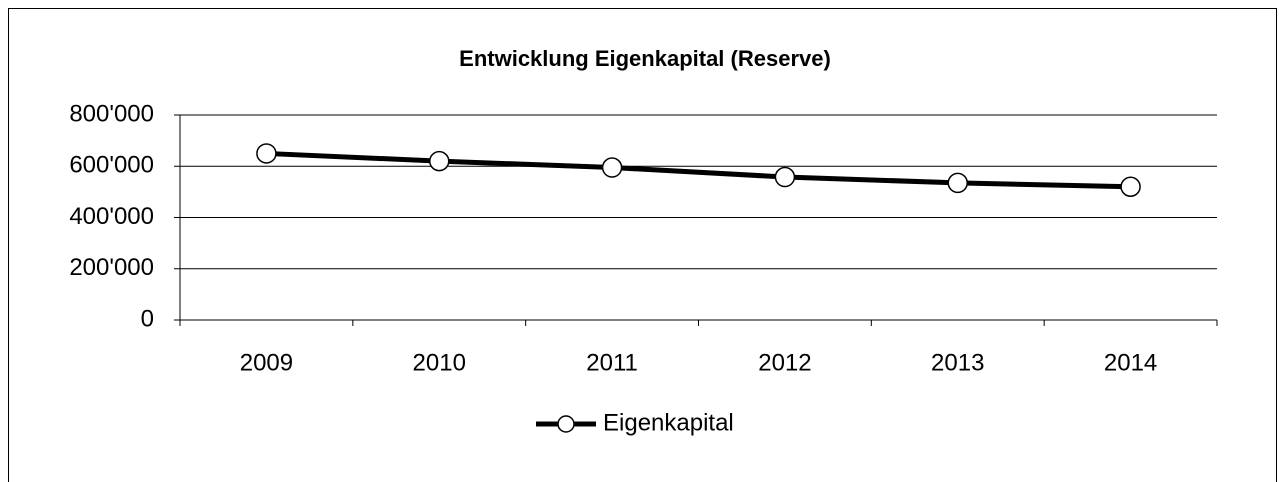  Describe the element at coordinates (1130, 362) in the screenshot. I see `x-tick-label: 2014` at that location.